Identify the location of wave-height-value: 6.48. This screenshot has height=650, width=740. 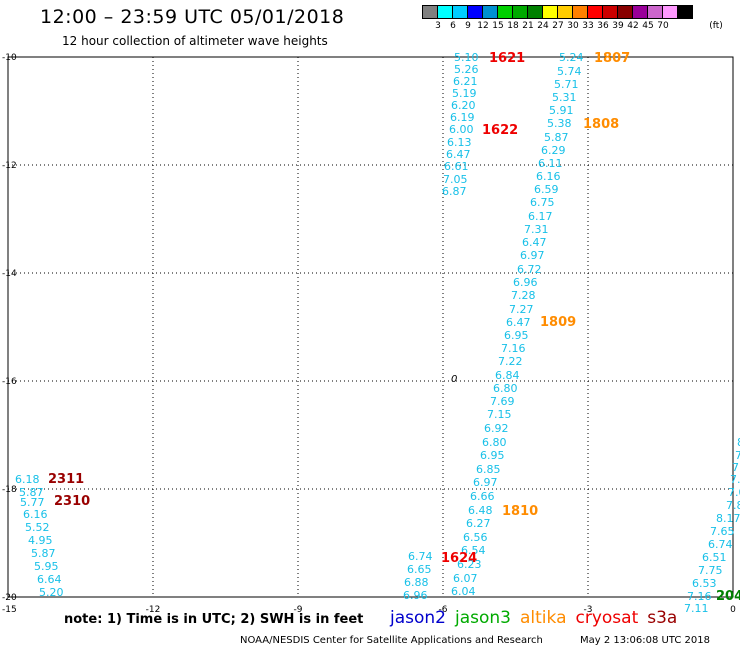
(480, 510).